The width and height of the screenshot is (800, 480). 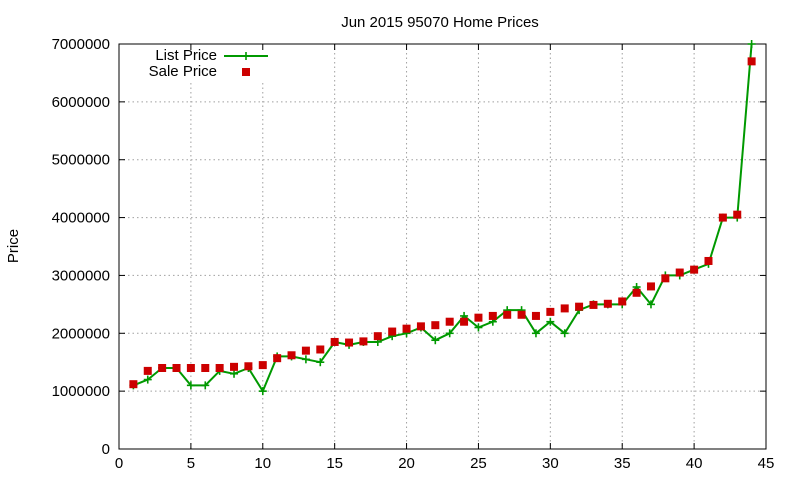 I want to click on x-tick-label: 10, so click(x=262, y=463).